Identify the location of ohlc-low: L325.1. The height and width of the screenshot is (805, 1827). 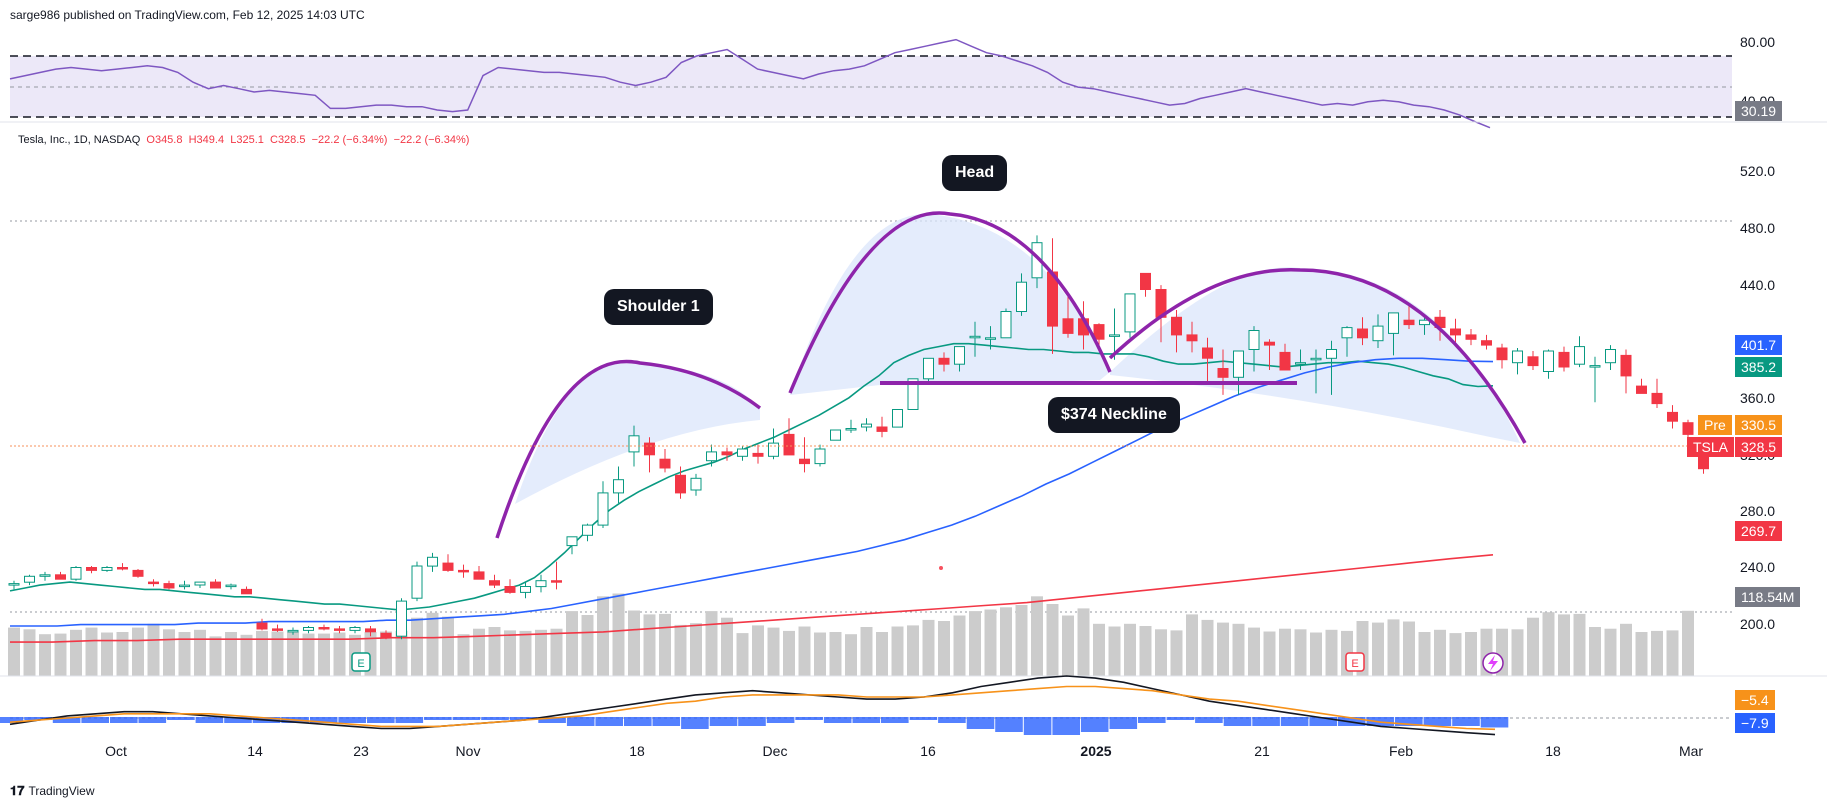
(247, 140).